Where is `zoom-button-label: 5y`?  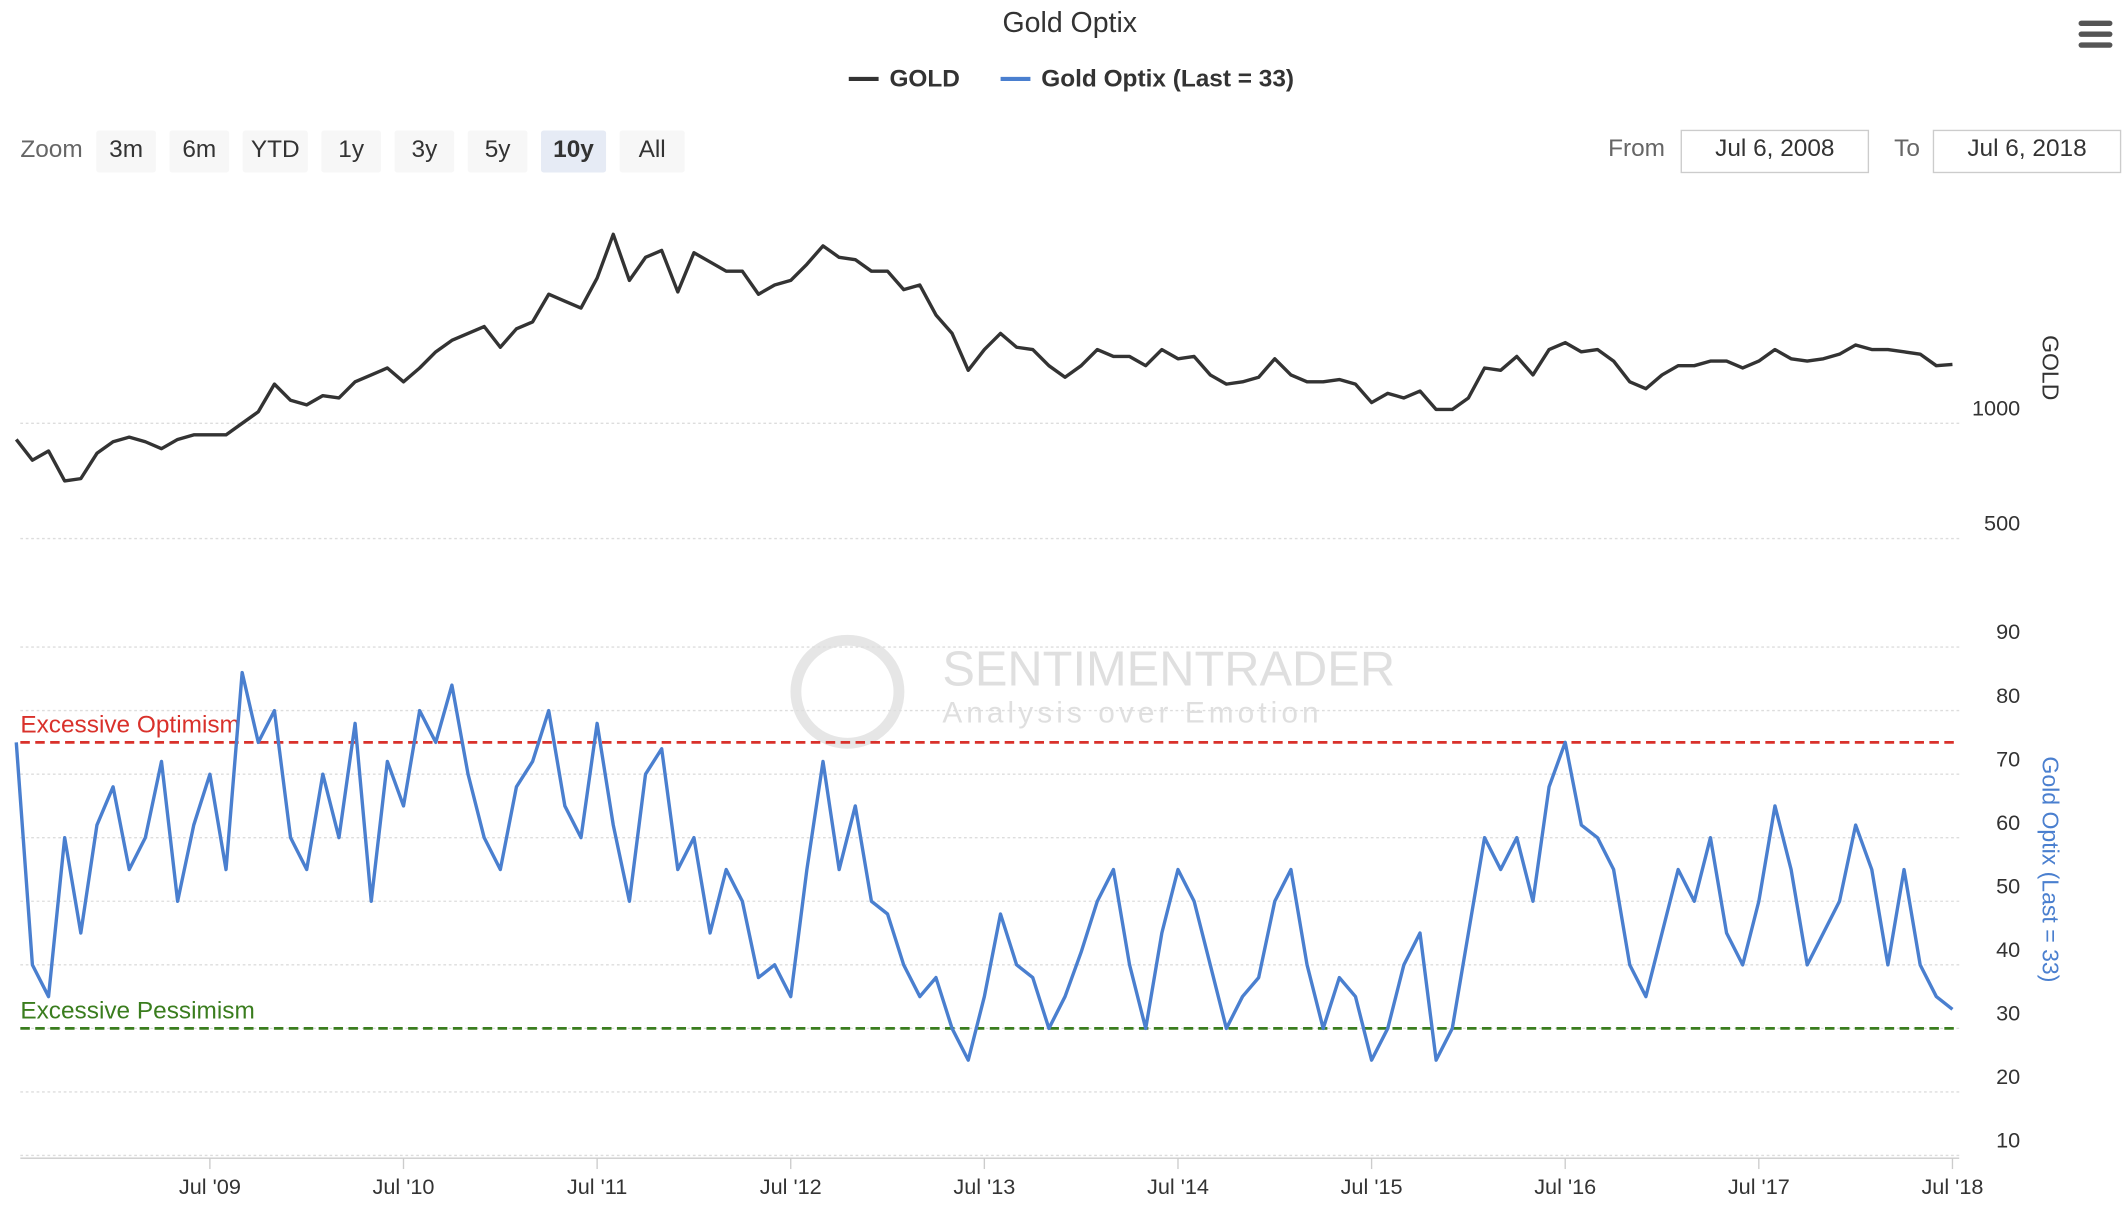
zoom-button-label: 5y is located at coordinates (498, 149).